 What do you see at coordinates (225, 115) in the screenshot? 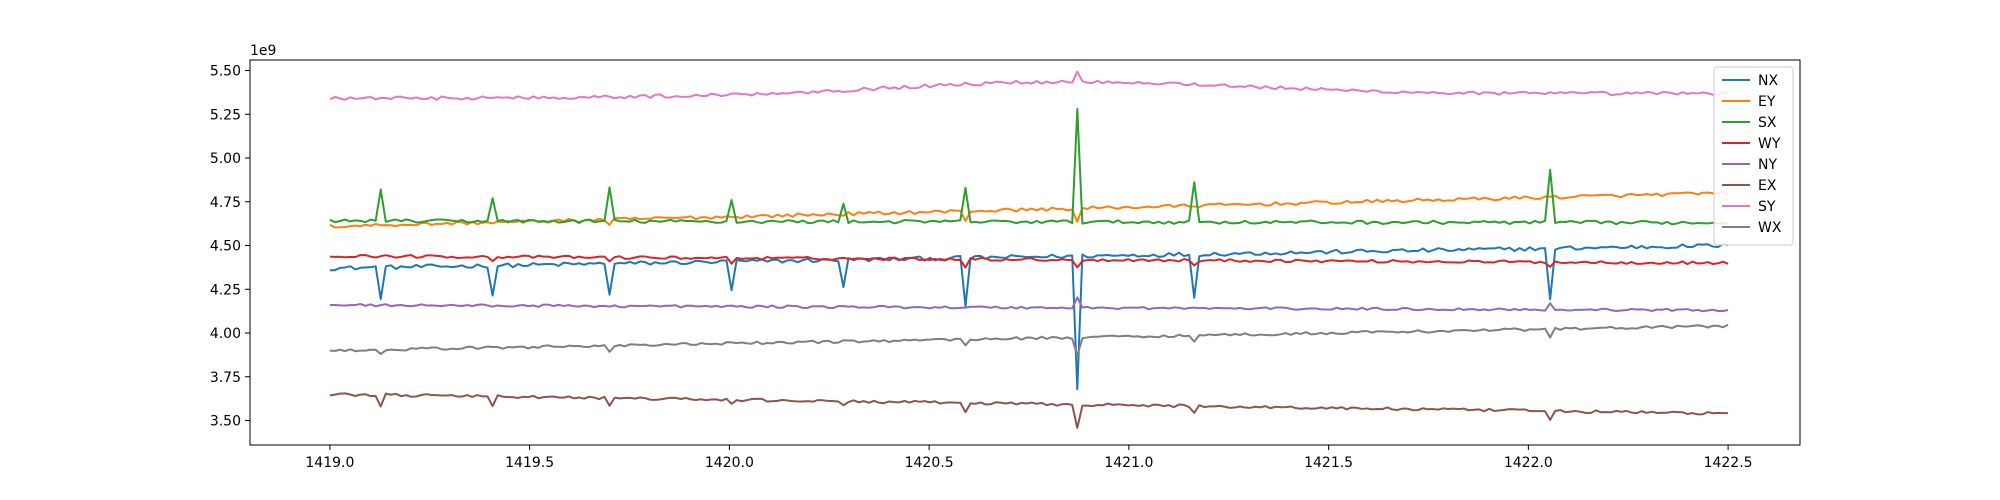
I see `y-tick-label: 5.25` at bounding box center [225, 115].